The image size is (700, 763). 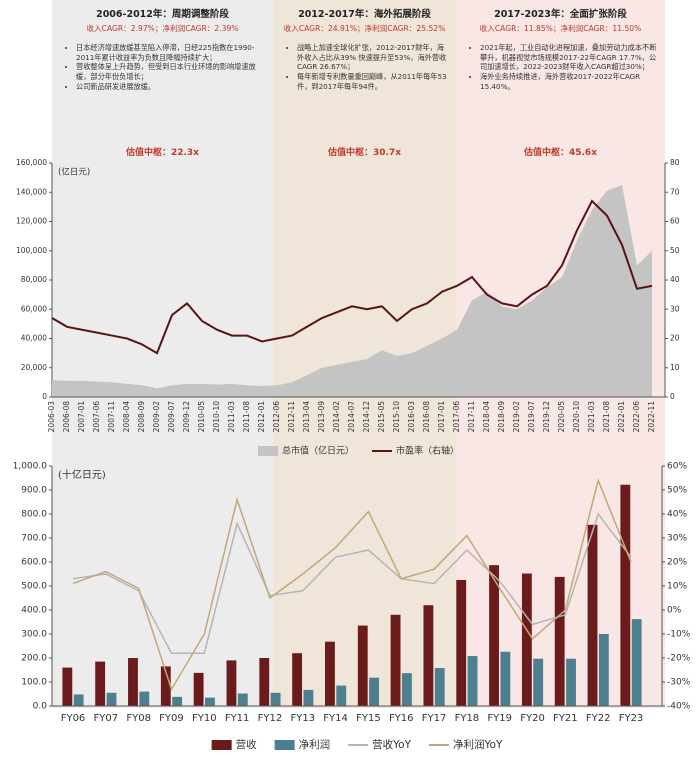 I want to click on y2-tick-label: 0, so click(x=672, y=396).